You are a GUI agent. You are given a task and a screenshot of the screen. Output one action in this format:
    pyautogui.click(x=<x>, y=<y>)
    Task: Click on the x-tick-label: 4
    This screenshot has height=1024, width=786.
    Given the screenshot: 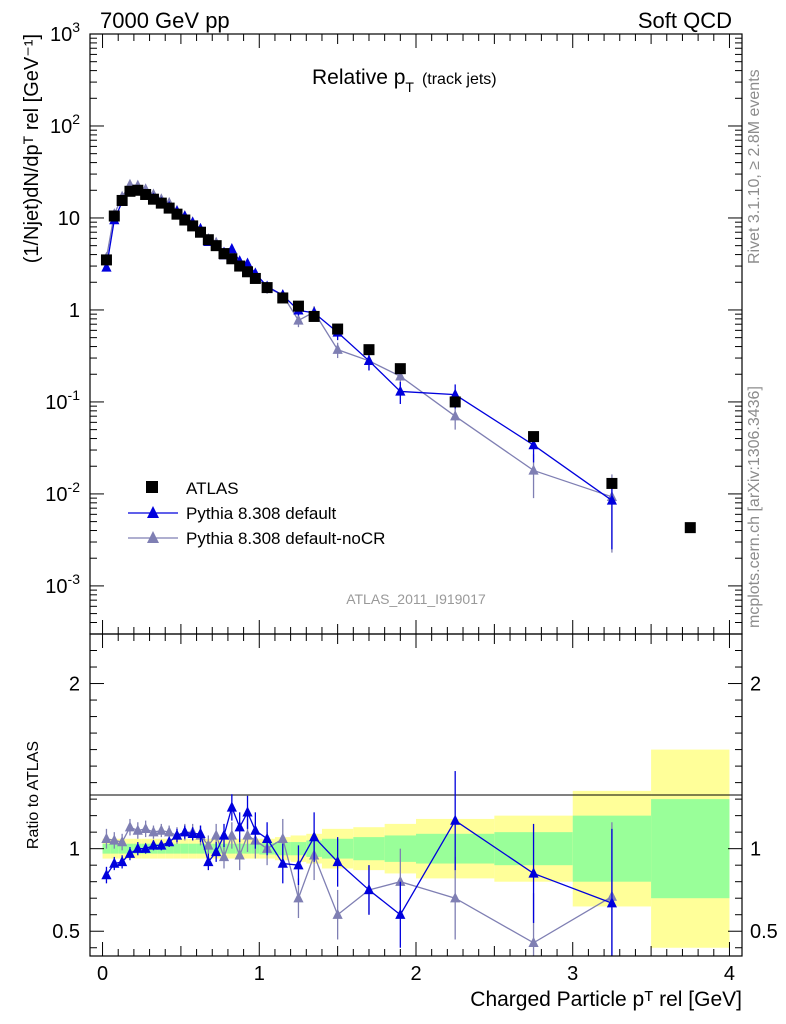 What is the action you would take?
    pyautogui.click(x=729, y=974)
    